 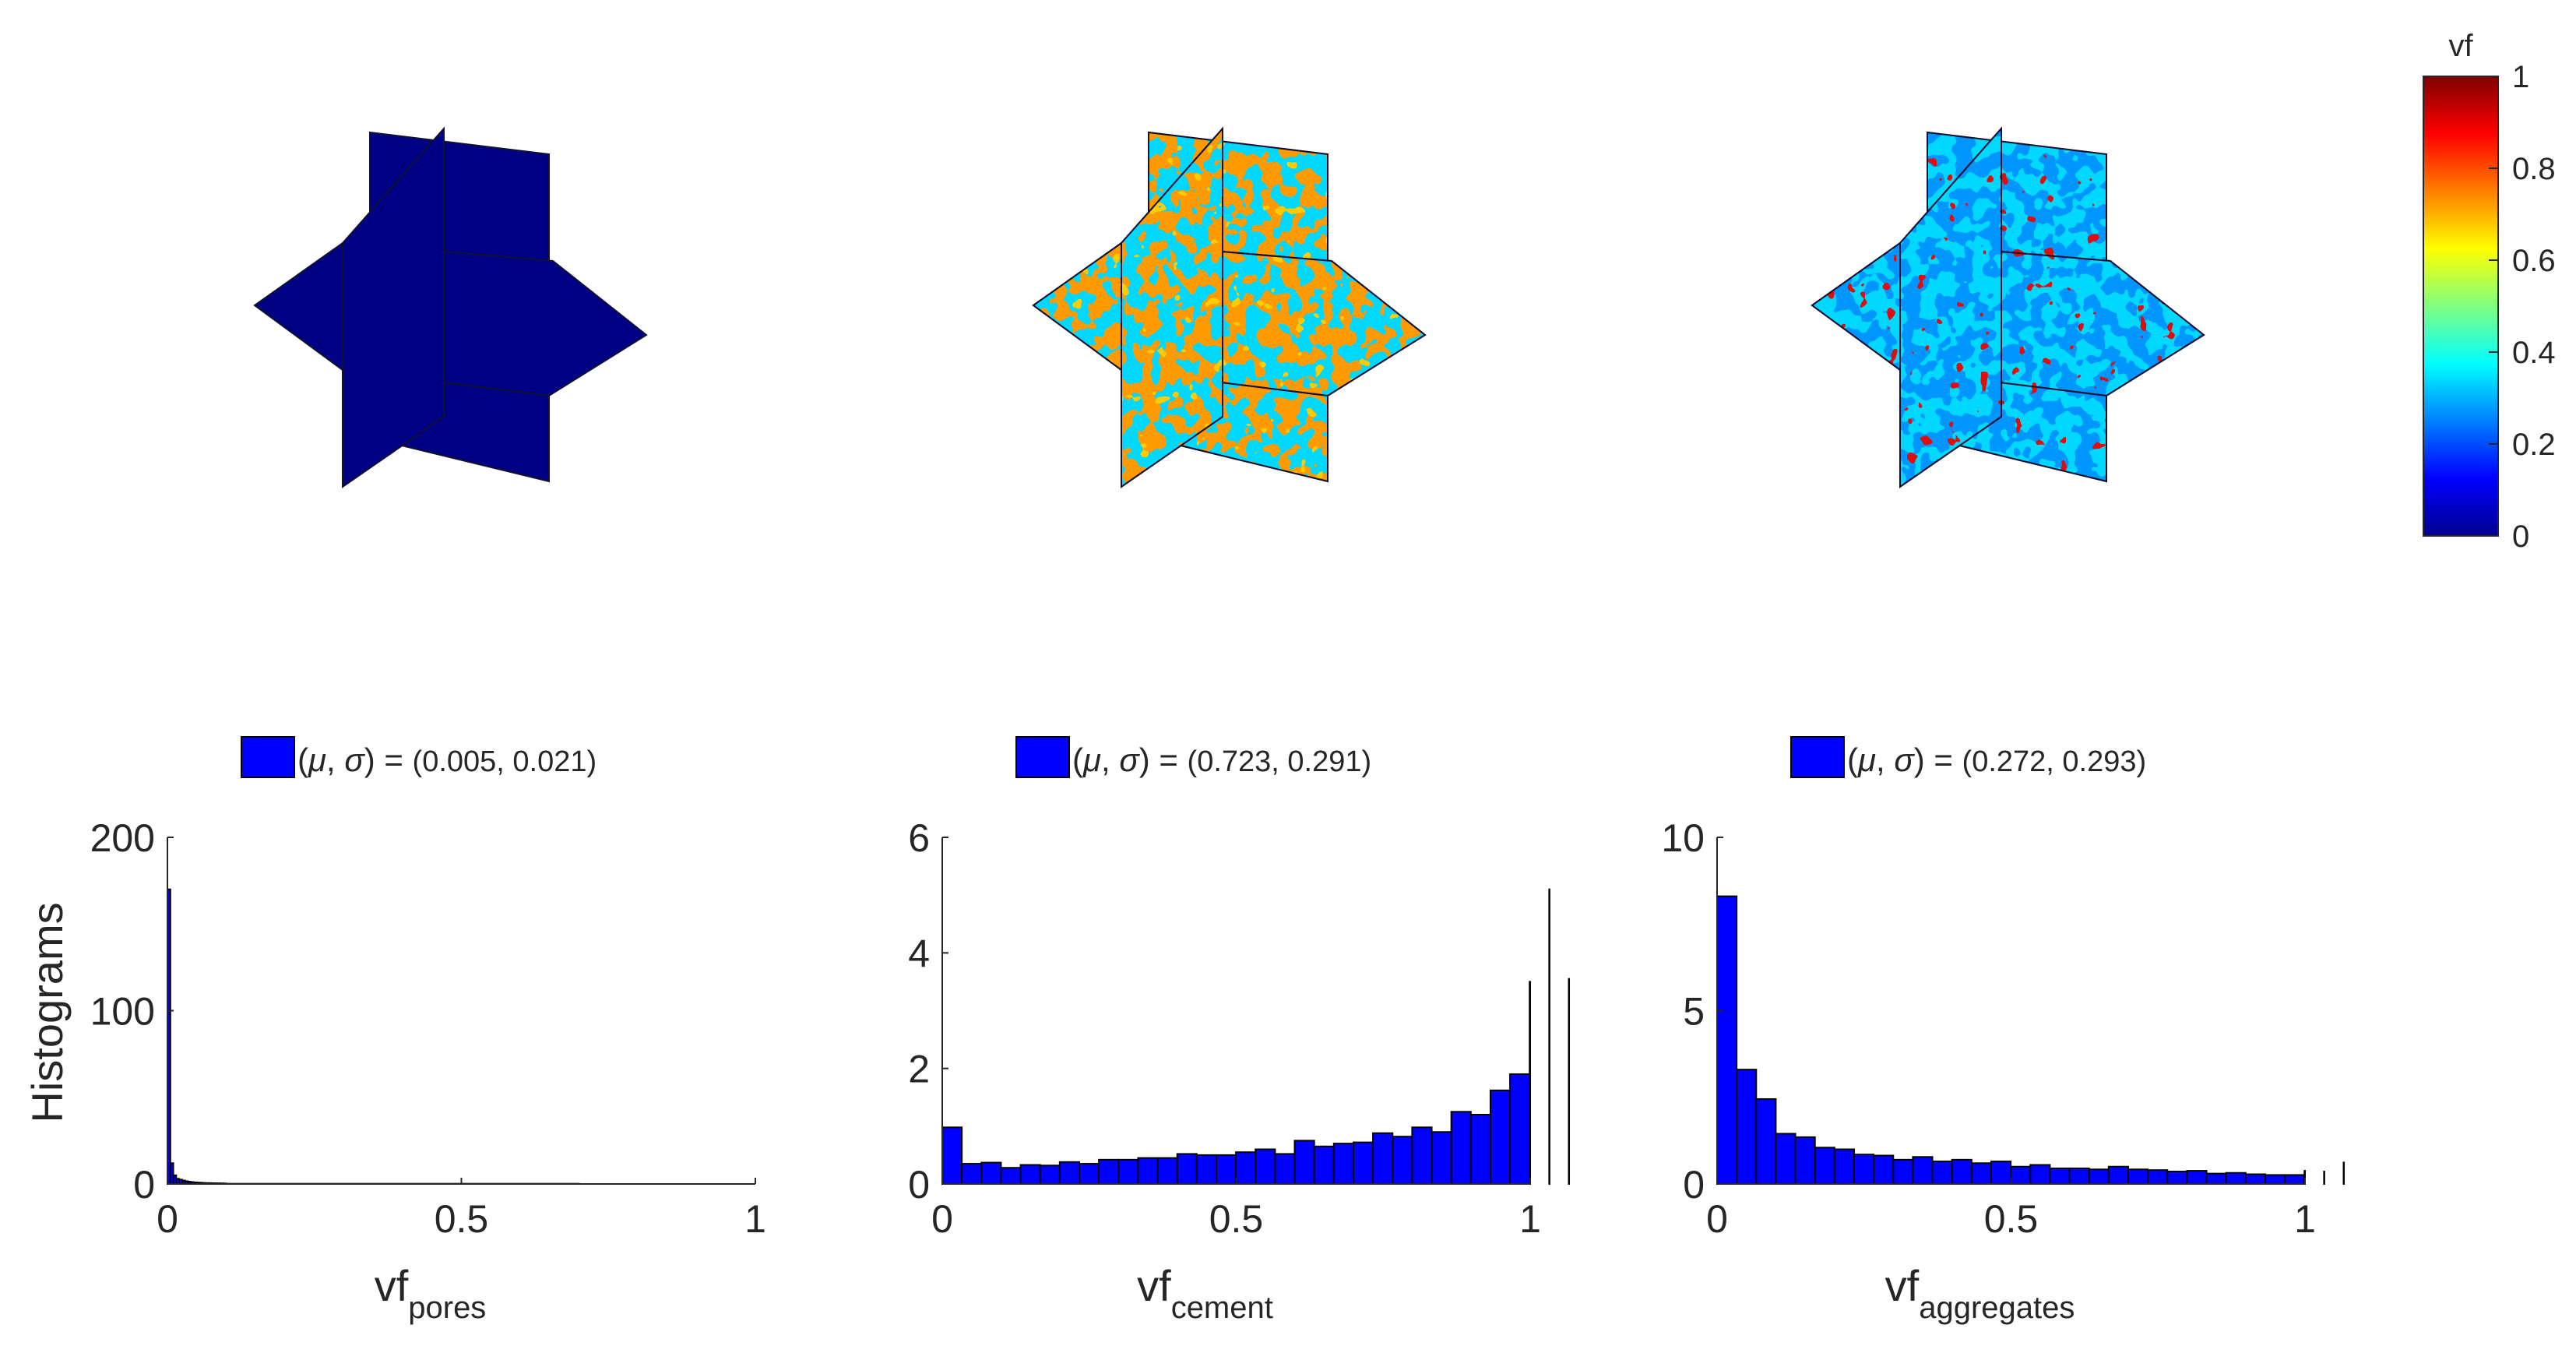 I want to click on colorbar-tick-label: 0.2, so click(x=2534, y=445).